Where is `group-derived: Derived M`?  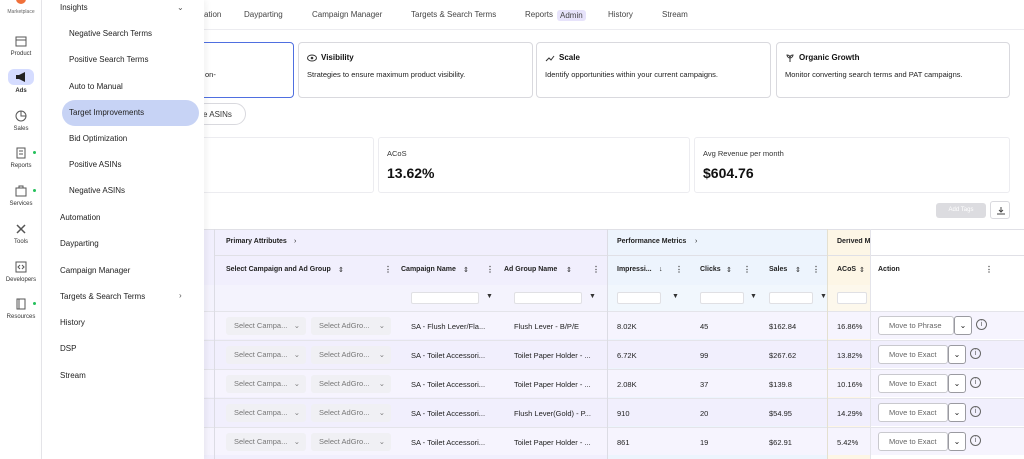
group-derived: Derived M is located at coordinates (848, 242).